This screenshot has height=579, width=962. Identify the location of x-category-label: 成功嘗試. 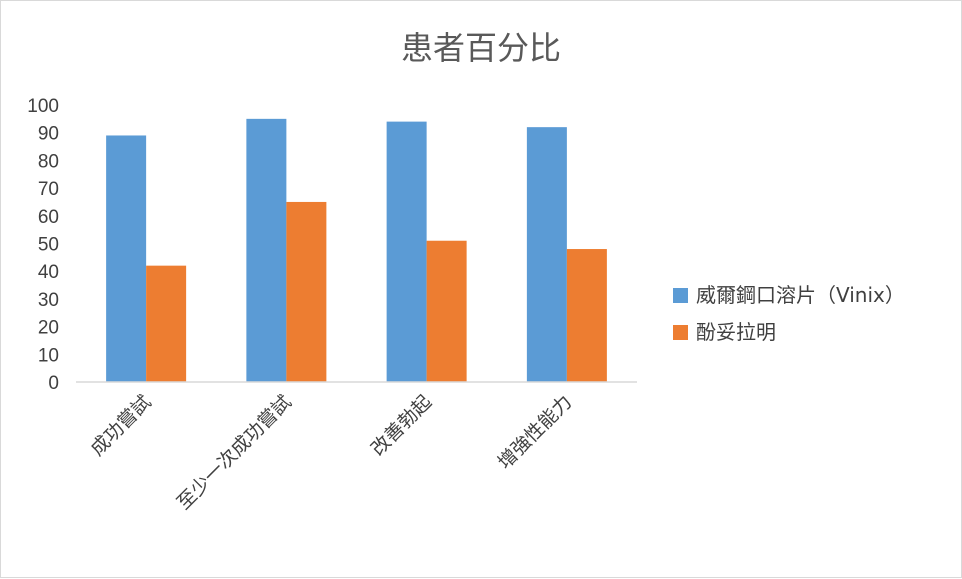
(120, 425).